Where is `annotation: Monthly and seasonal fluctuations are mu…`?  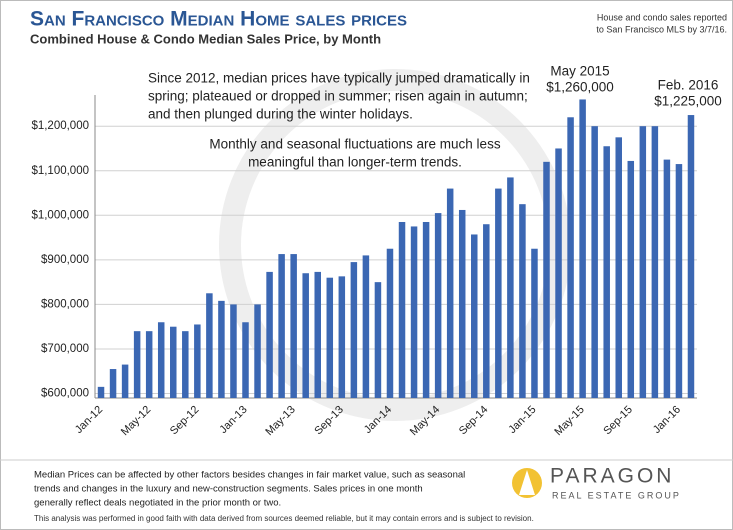
annotation: Monthly and seasonal fluctuations are mu… is located at coordinates (354, 144).